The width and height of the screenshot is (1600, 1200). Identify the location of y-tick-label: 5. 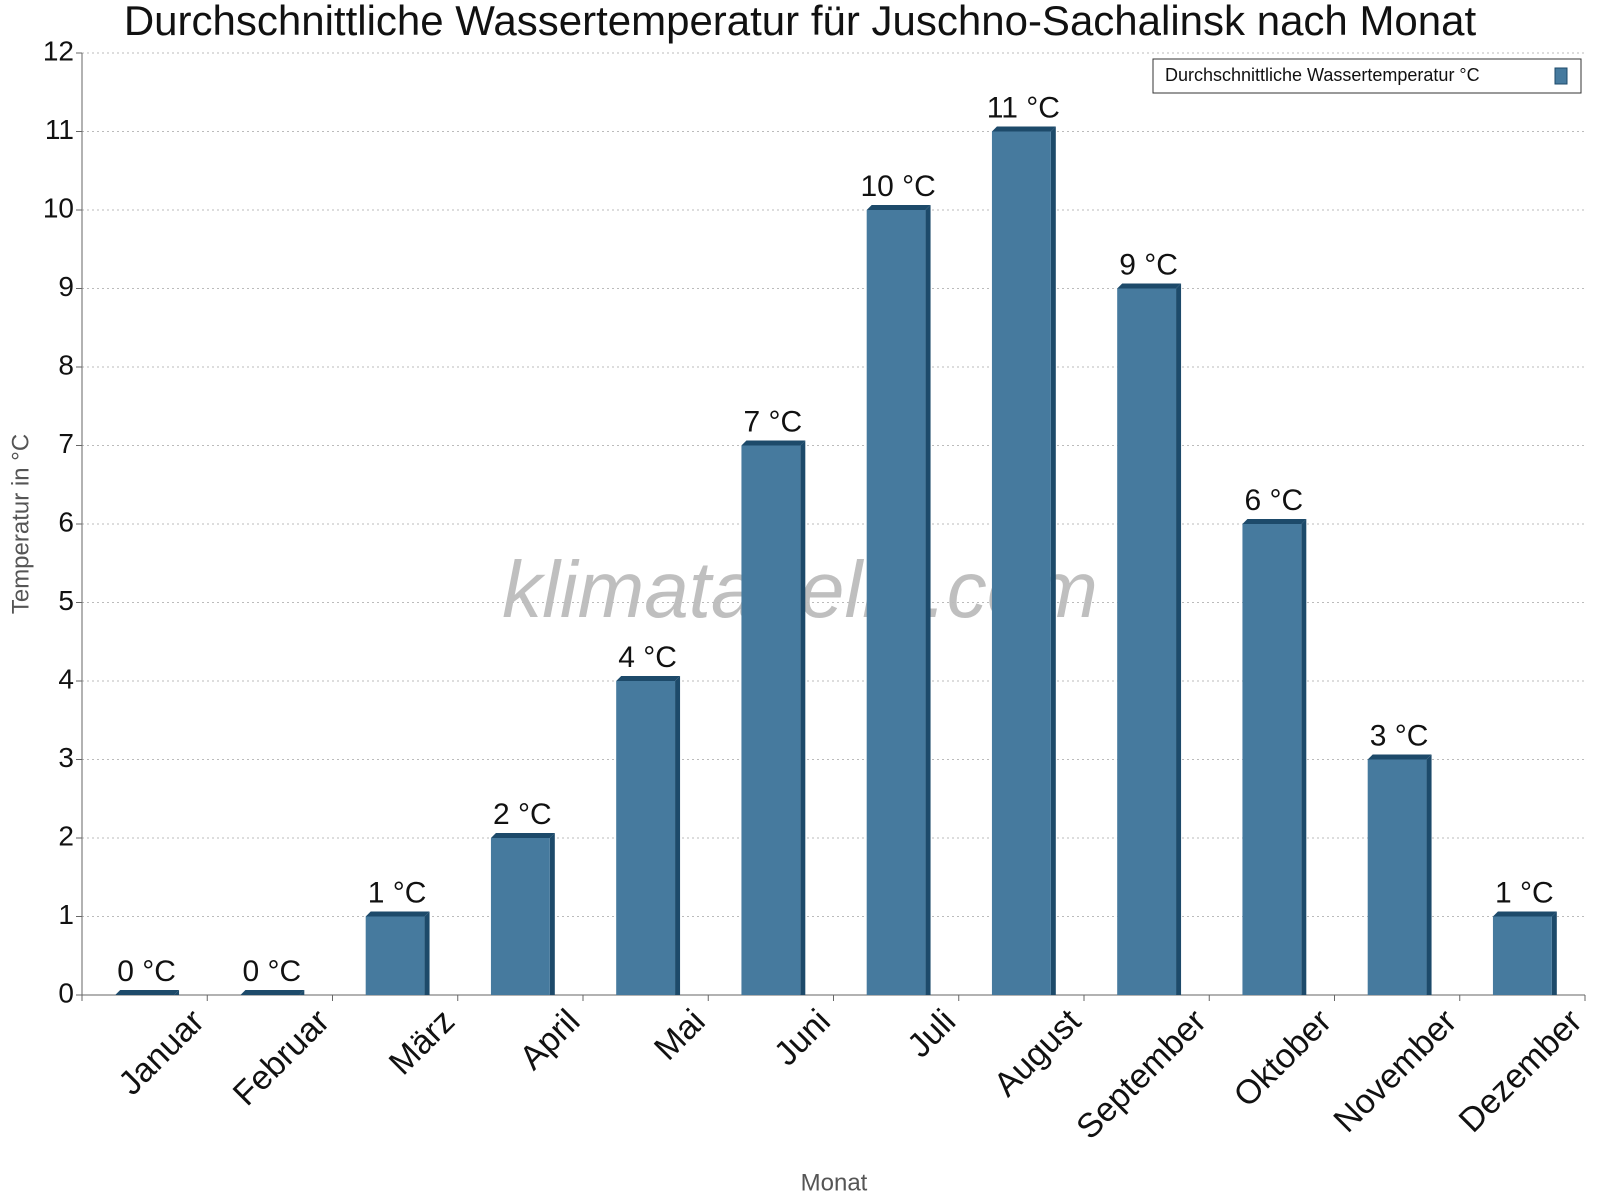
(66, 600).